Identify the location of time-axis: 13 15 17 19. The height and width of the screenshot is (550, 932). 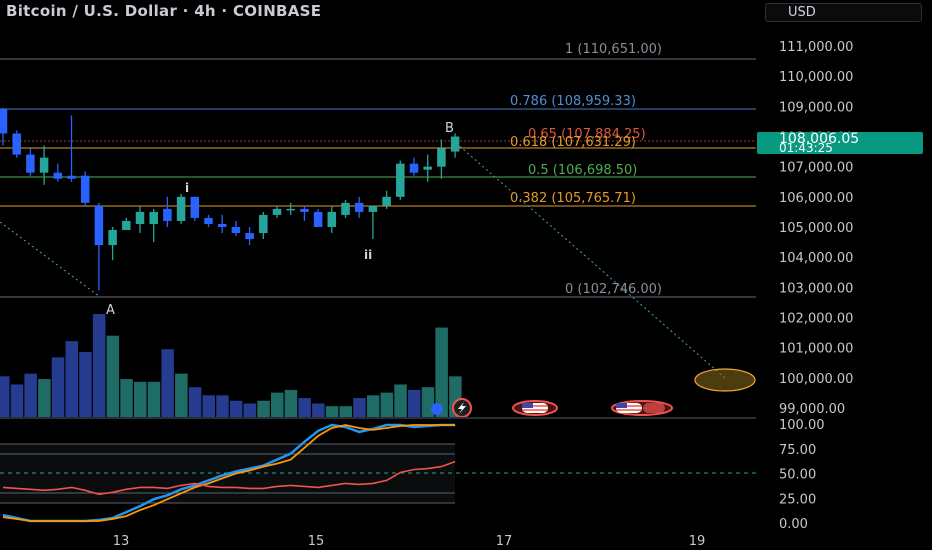
(409, 541).